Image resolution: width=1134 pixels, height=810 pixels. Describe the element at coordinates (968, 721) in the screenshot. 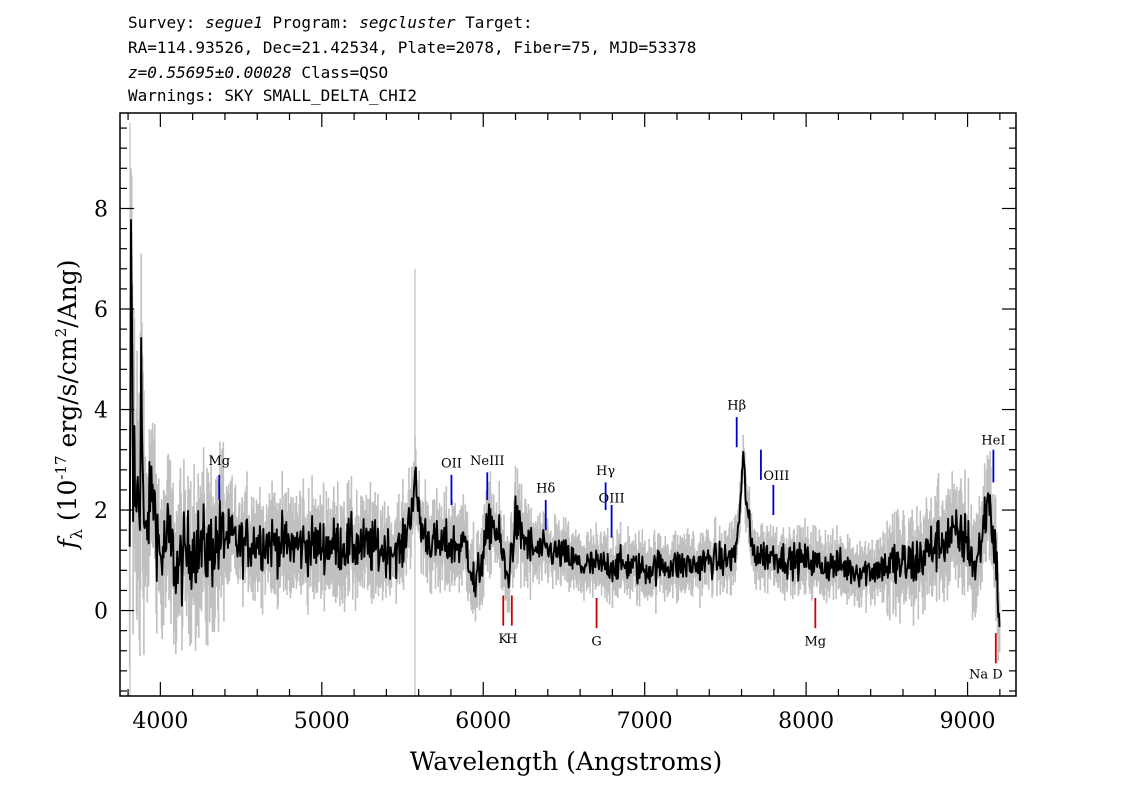

I see `x-tick-label: 9000` at that location.